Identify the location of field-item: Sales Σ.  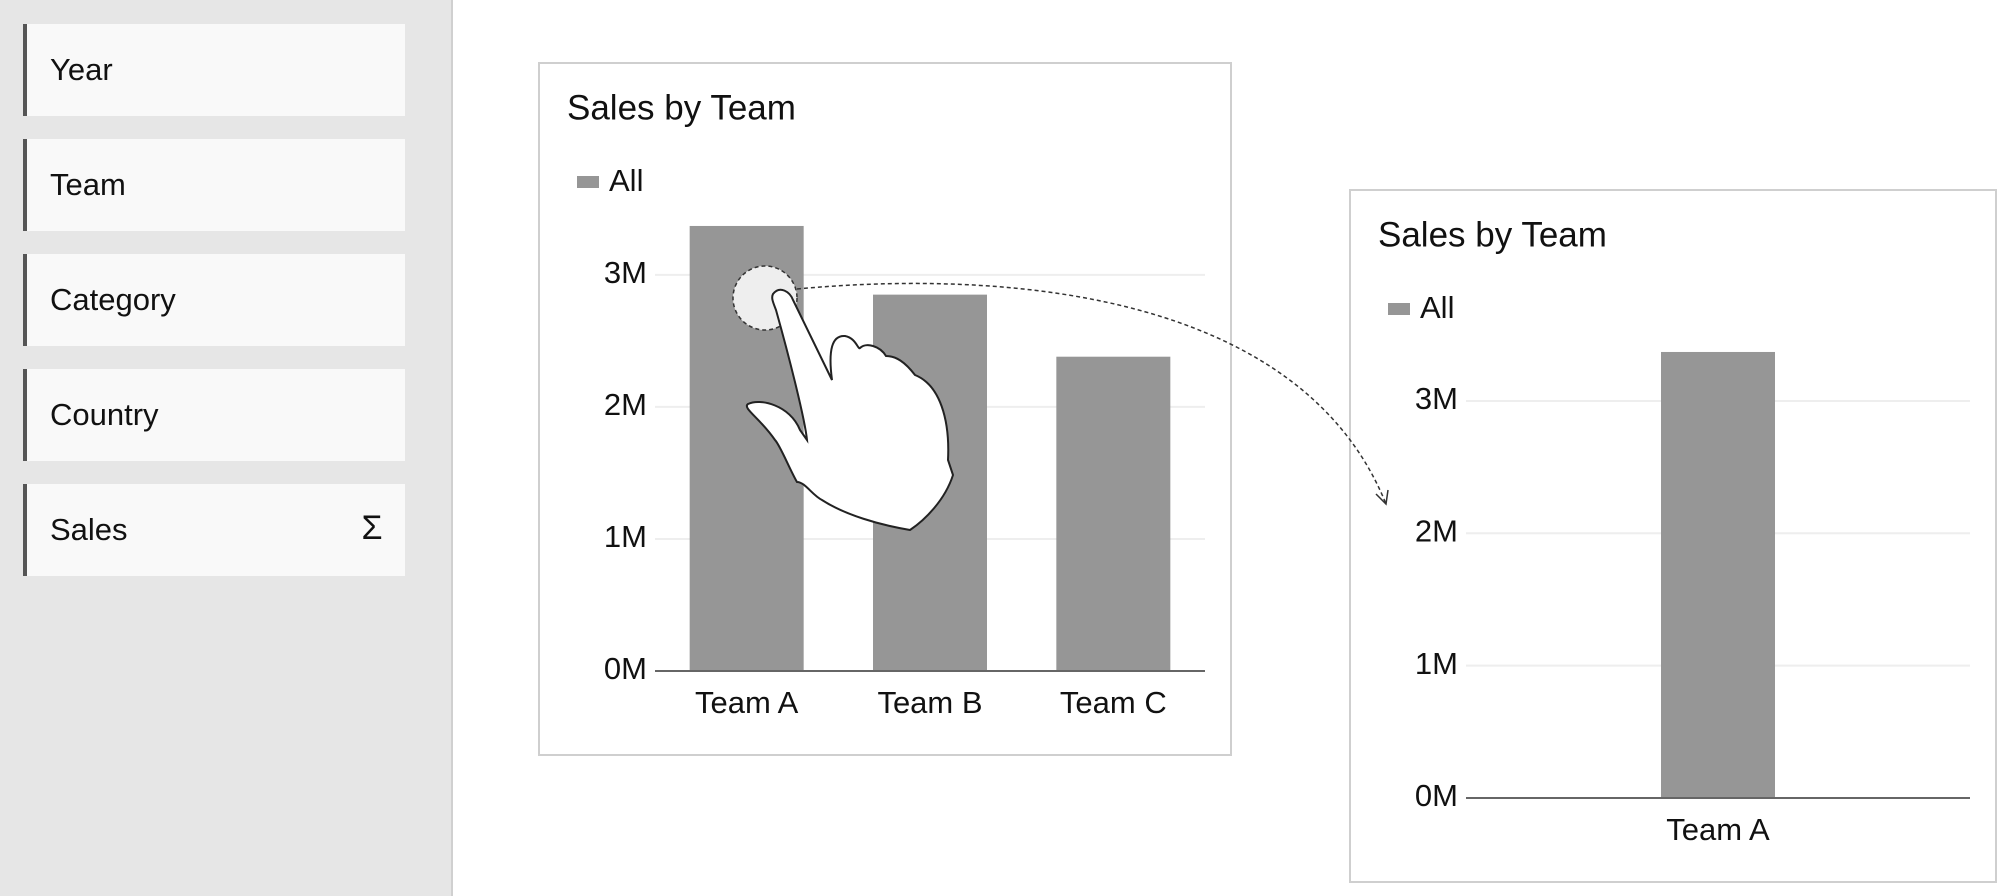
(214, 530).